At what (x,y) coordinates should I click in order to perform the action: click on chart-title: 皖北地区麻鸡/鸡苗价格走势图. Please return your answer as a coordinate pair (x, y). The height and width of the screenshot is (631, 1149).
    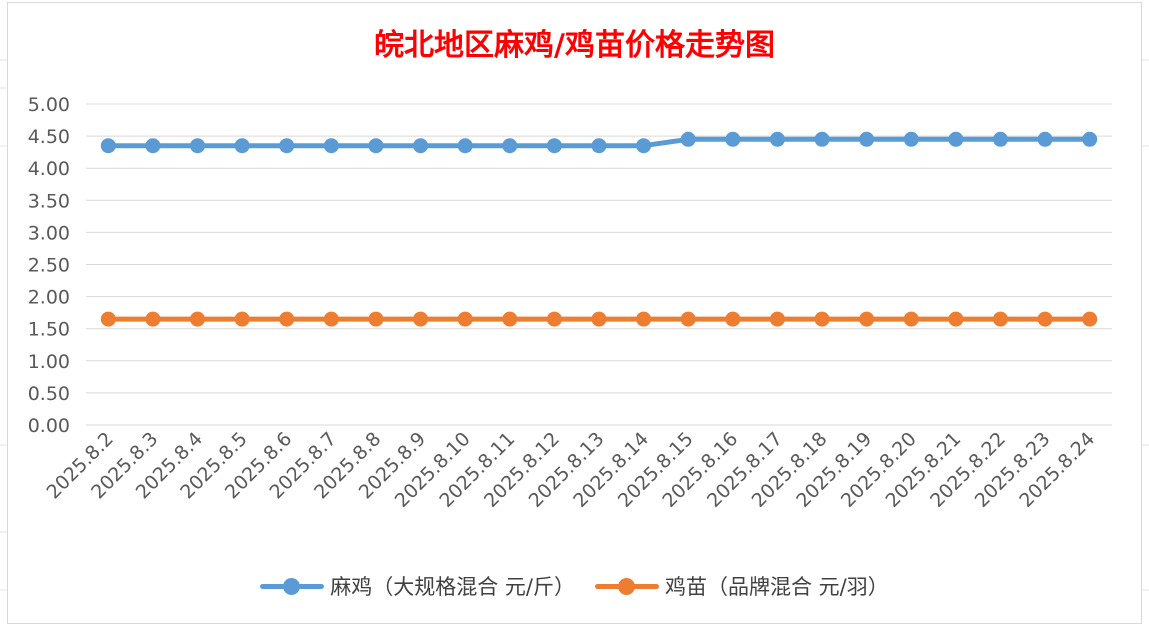
    Looking at the image, I should click on (574, 45).